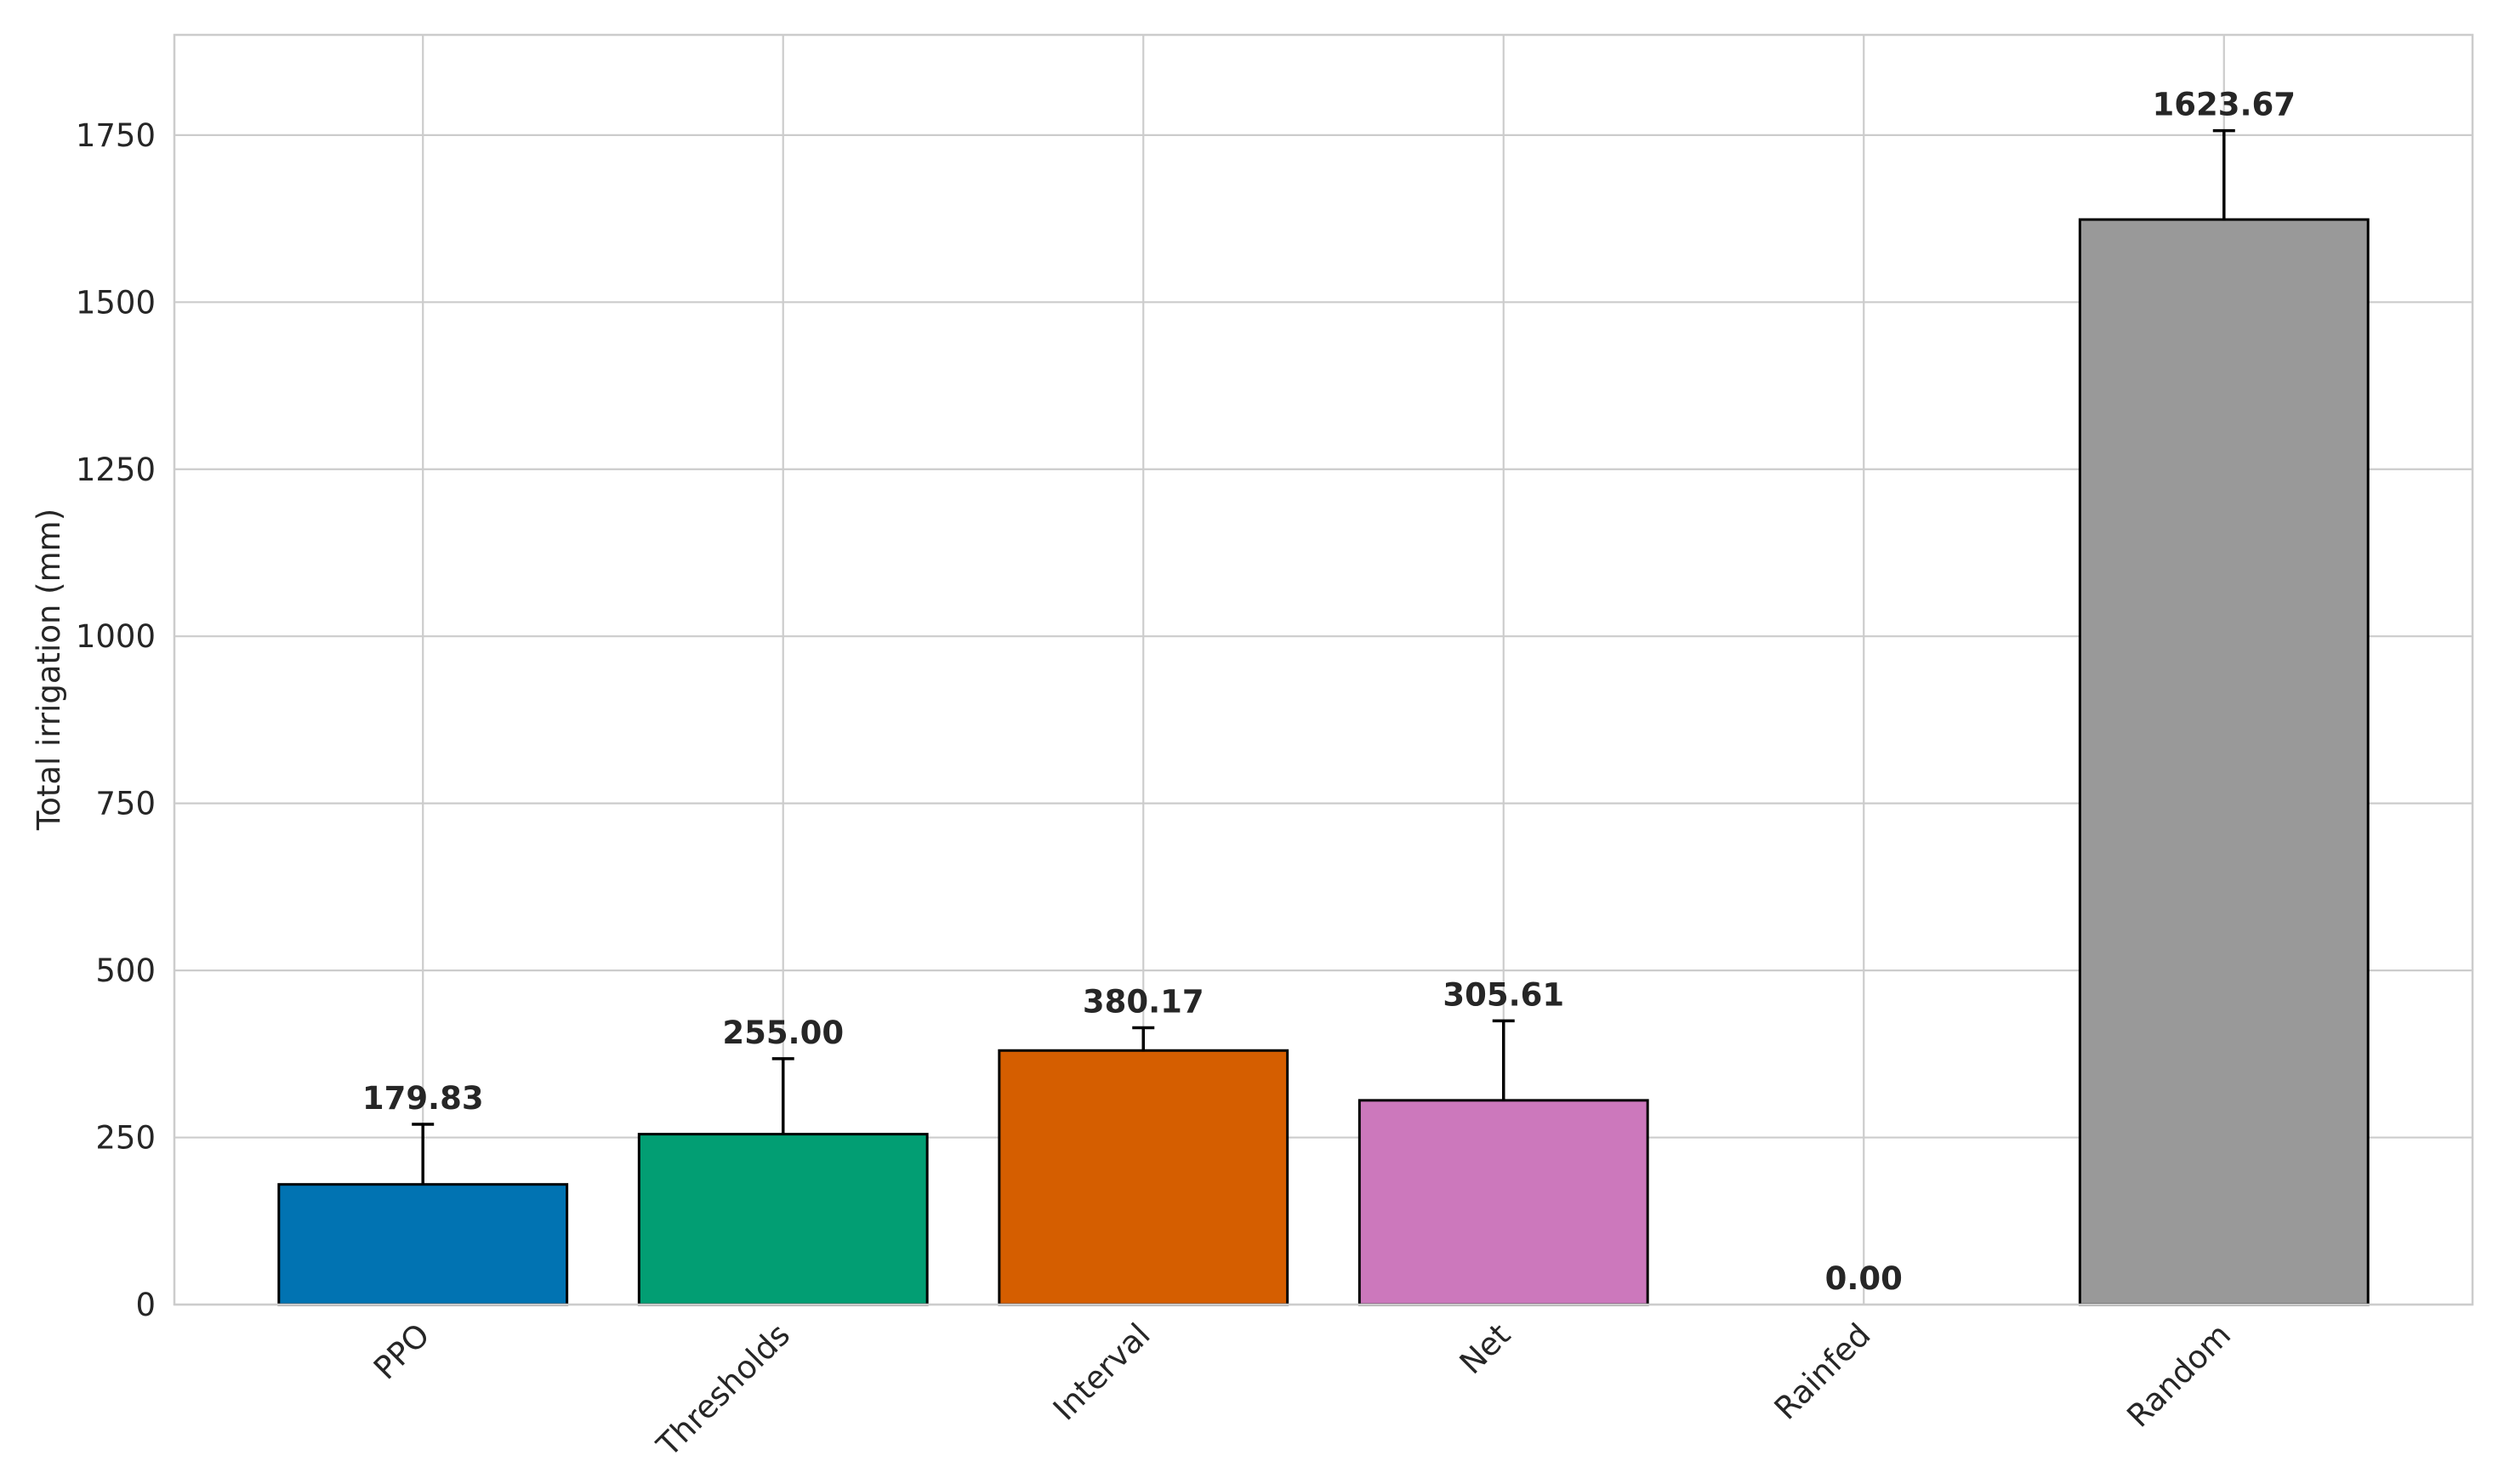  What do you see at coordinates (1503, 995) in the screenshot?
I see `value-label-net: 305.61` at bounding box center [1503, 995].